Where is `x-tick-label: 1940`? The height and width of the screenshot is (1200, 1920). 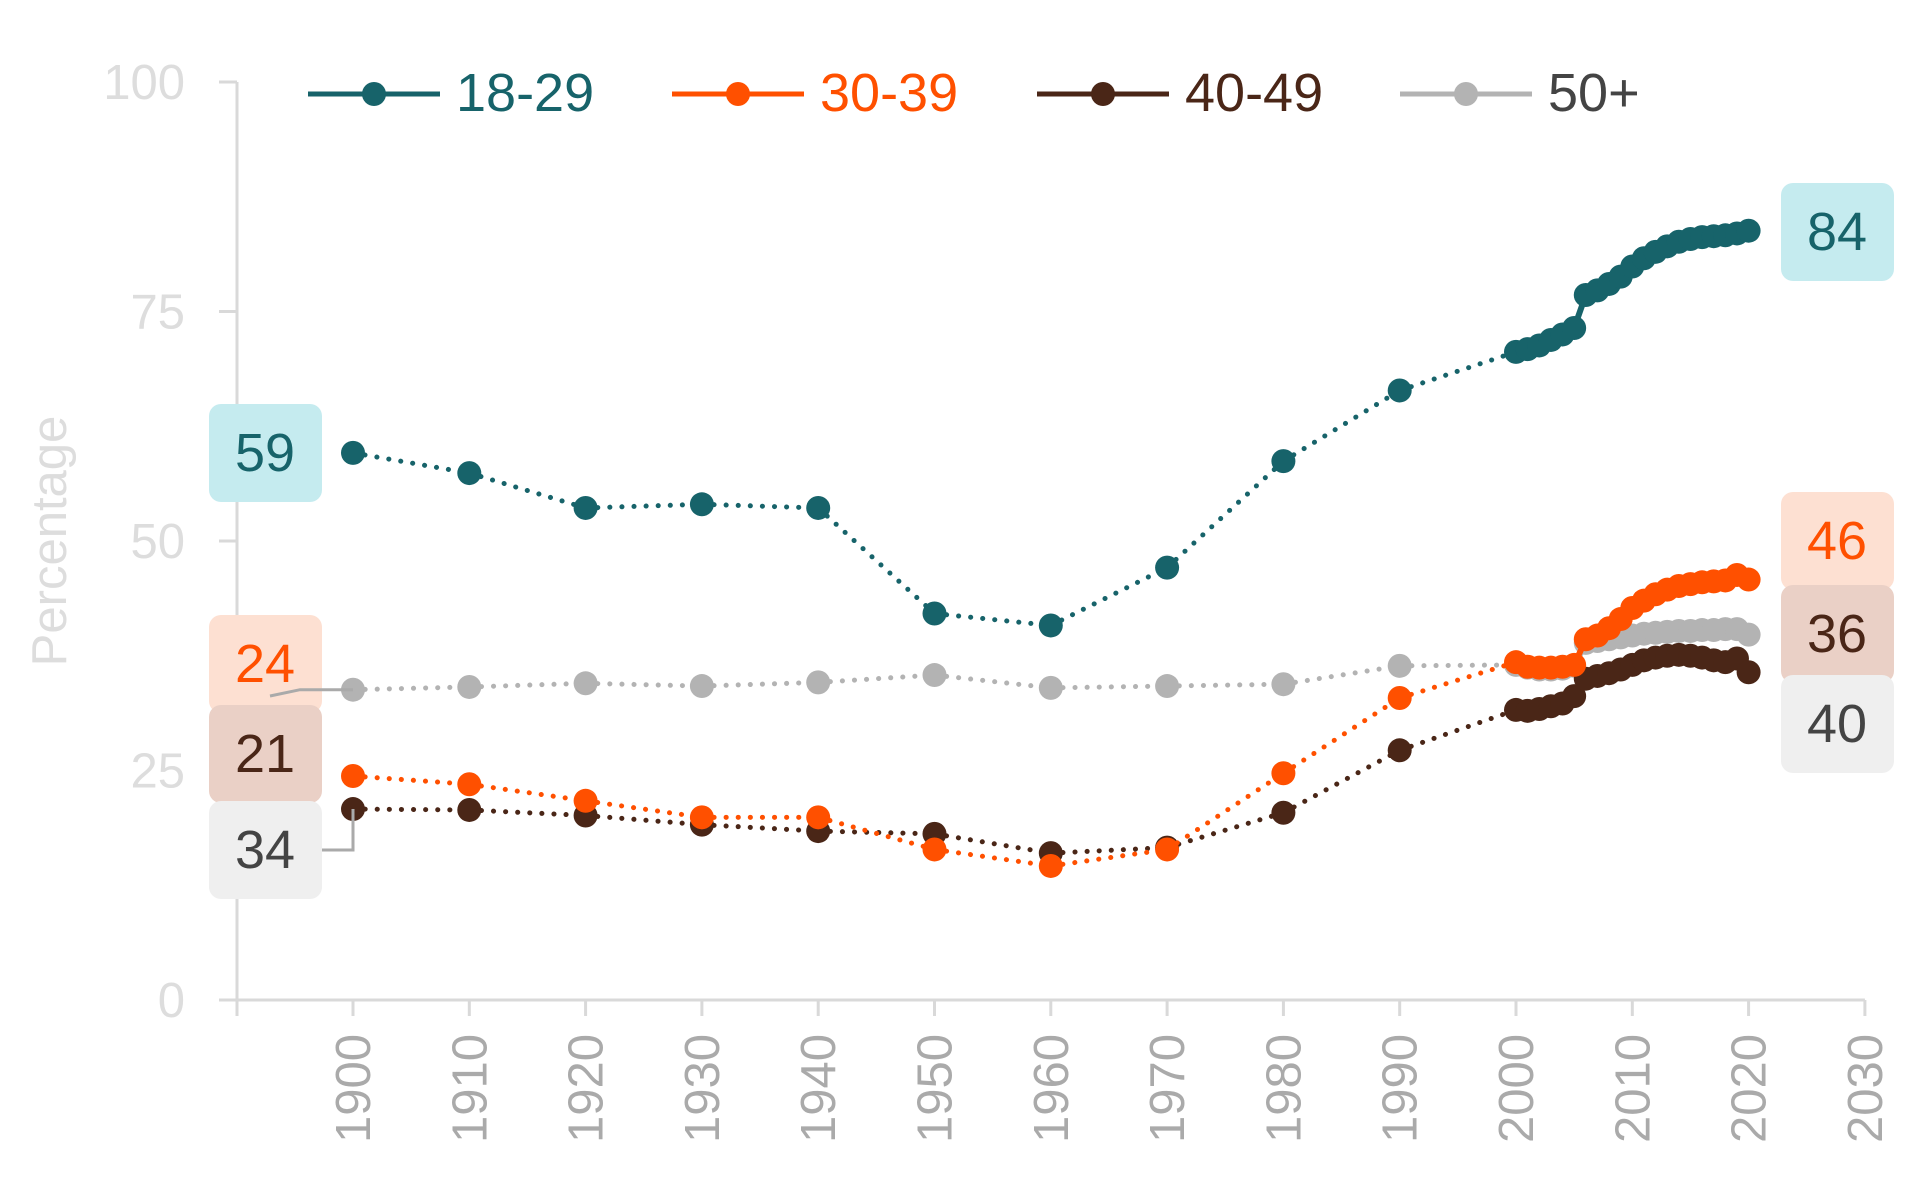
x-tick-label: 1940 is located at coordinates (819, 1088).